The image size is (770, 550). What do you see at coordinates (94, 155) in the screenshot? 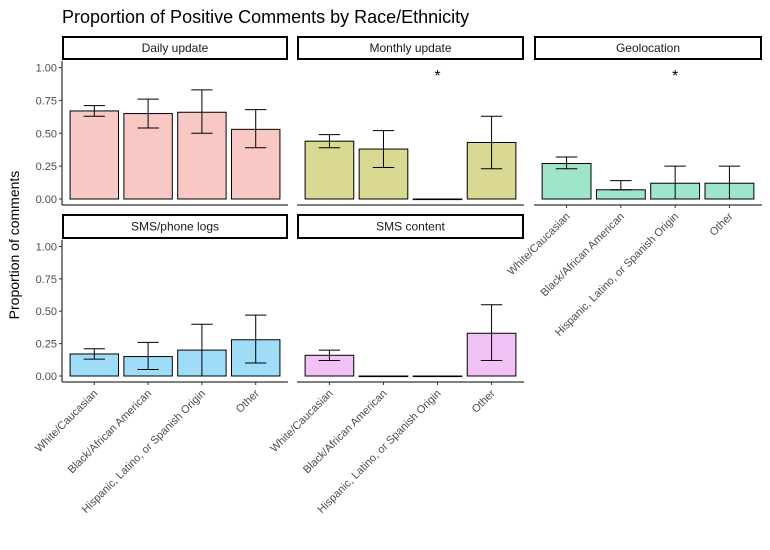
I see `bar-daily-update-white-caucasian` at bounding box center [94, 155].